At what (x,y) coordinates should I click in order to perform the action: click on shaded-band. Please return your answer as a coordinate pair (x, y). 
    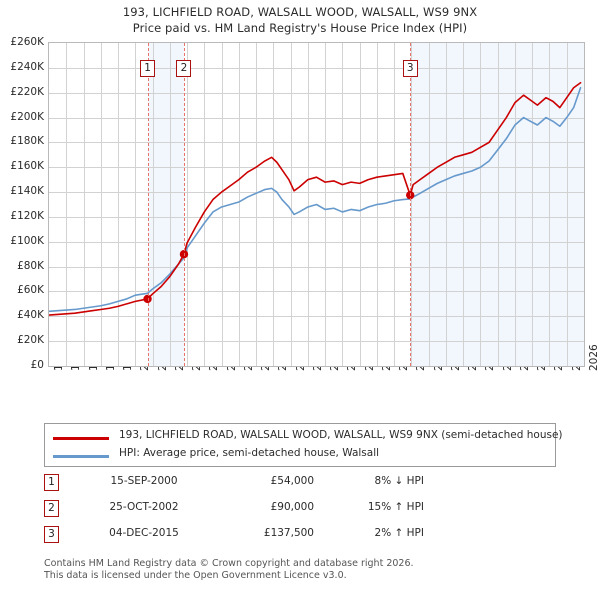
    Looking at the image, I should click on (165, 204).